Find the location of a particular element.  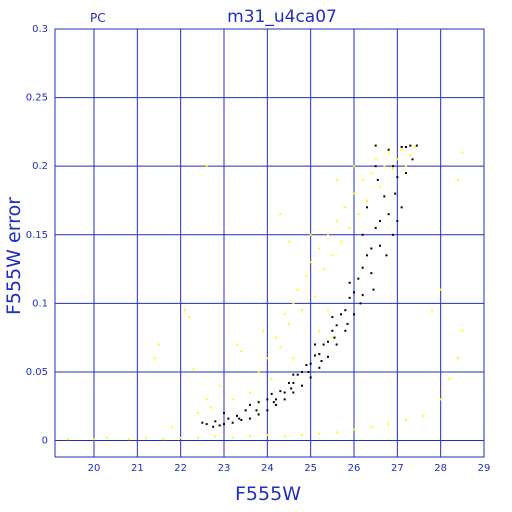

y-tick-label: 0.05 is located at coordinates (37, 372).